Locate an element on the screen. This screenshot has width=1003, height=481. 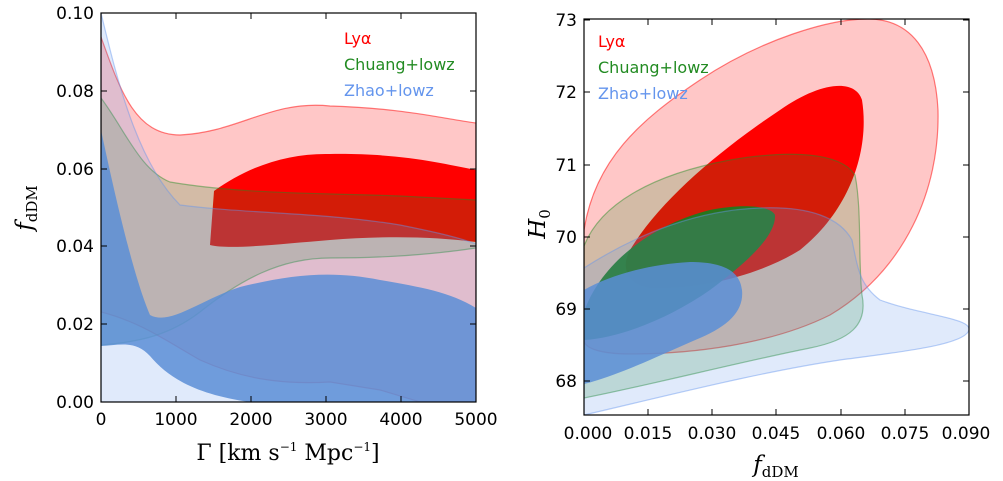
y-tick-label: 68 is located at coordinates (566, 382).